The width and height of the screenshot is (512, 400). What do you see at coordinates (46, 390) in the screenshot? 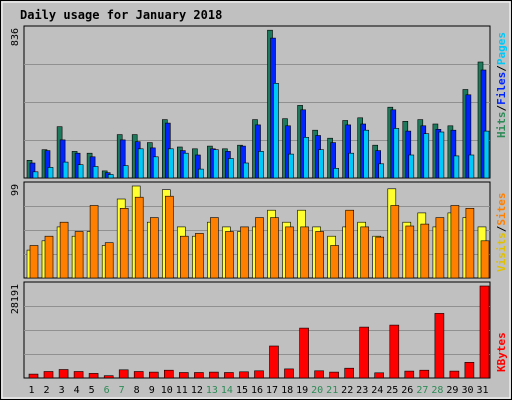
I see `day-label-2: 2` at bounding box center [46, 390].